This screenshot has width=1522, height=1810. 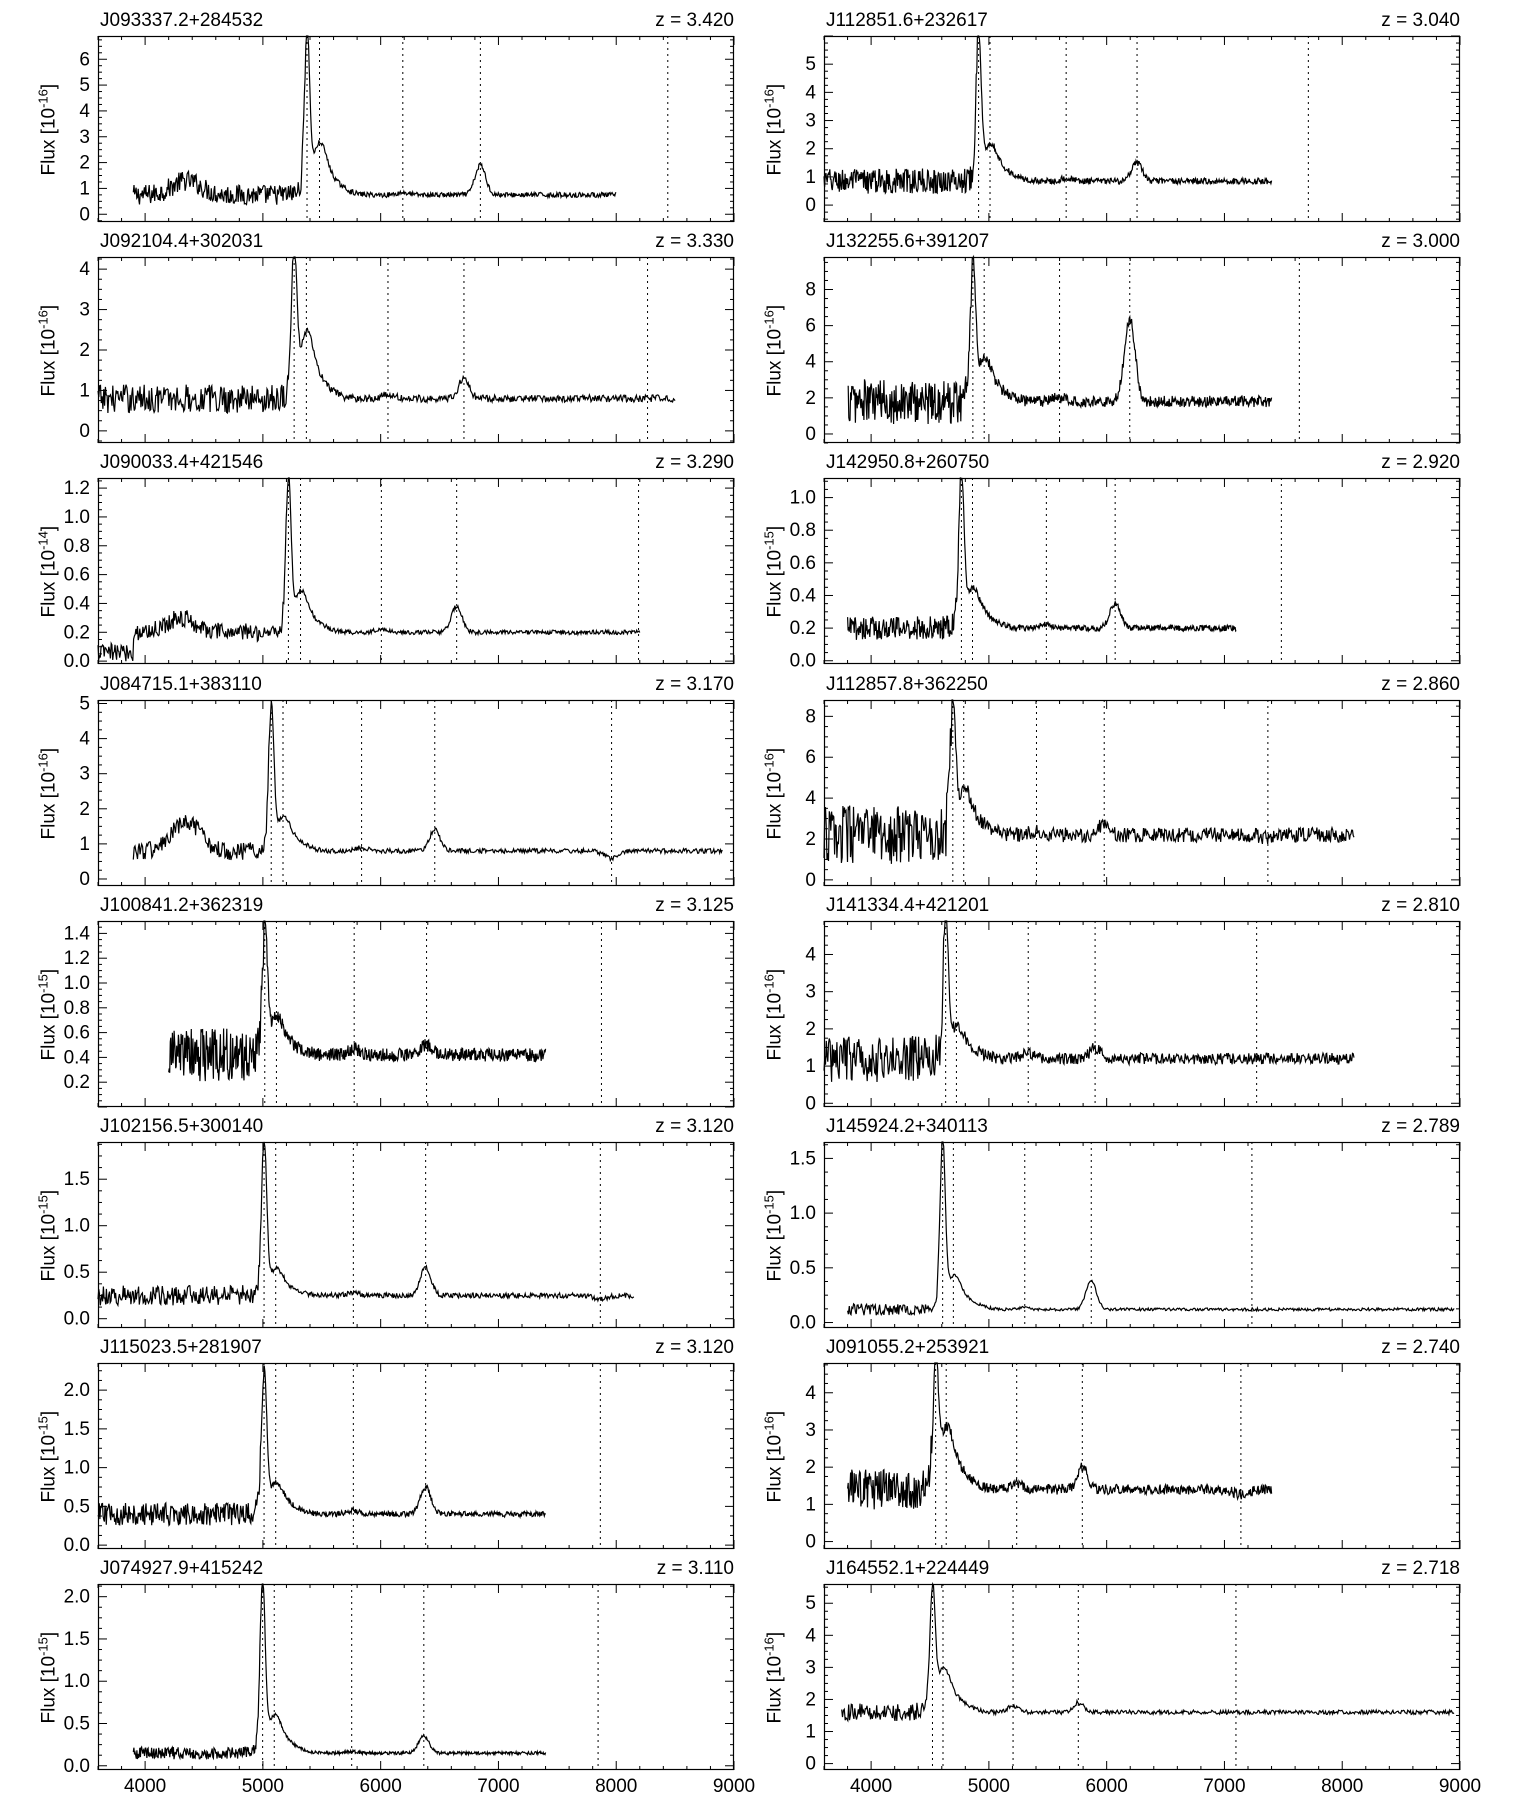 What do you see at coordinates (908, 1348) in the screenshot?
I see `panel-title: J091055.2+253921` at bounding box center [908, 1348].